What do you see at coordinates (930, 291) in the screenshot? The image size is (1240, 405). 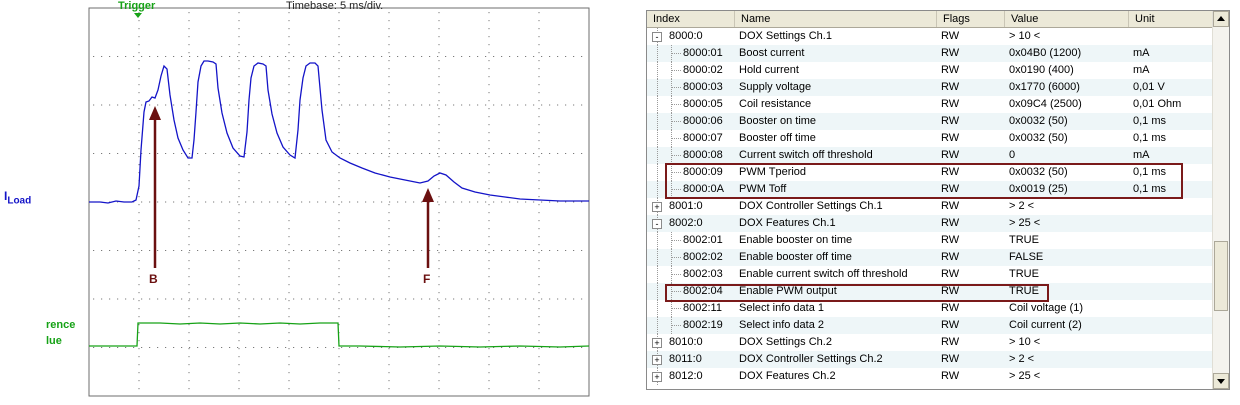 I see `table-row: 8002:04 Enable PWM output RW TRUE` at bounding box center [930, 291].